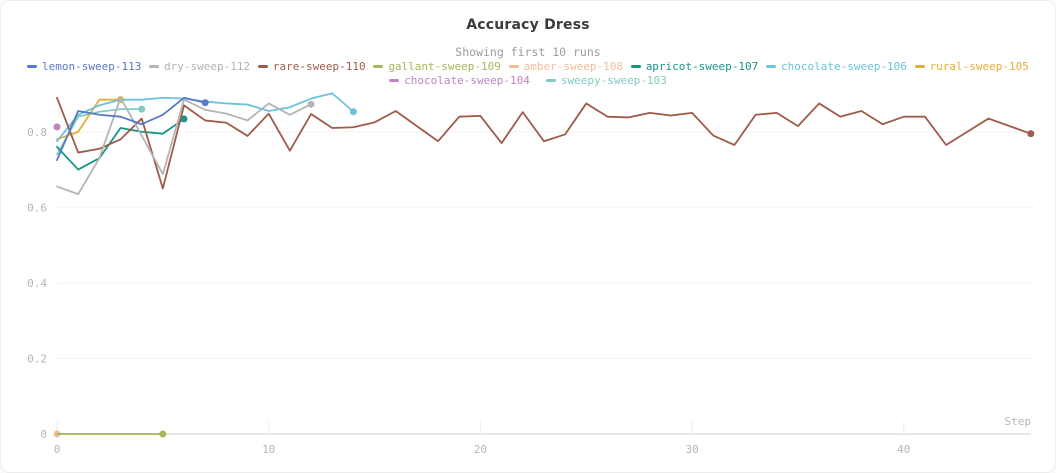 This screenshot has height=473, width=1056. Describe the element at coordinates (467, 80) in the screenshot. I see `legend-label: chocolate-sweep-104` at that location.